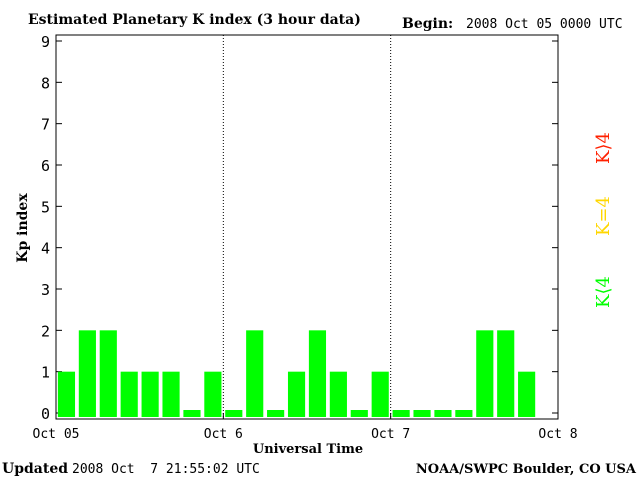  Describe the element at coordinates (557, 434) in the screenshot. I see `x-tick-label: Oct 8` at that location.